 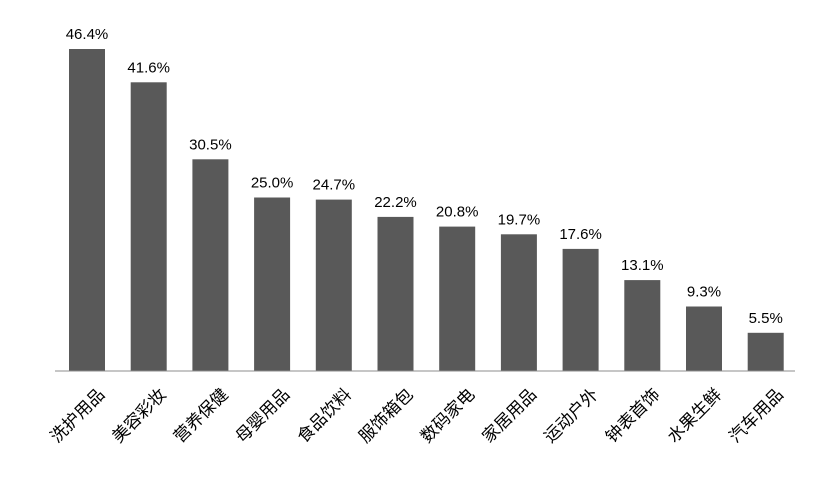 I want to click on value-label-6: 22.2%, so click(x=395, y=202).